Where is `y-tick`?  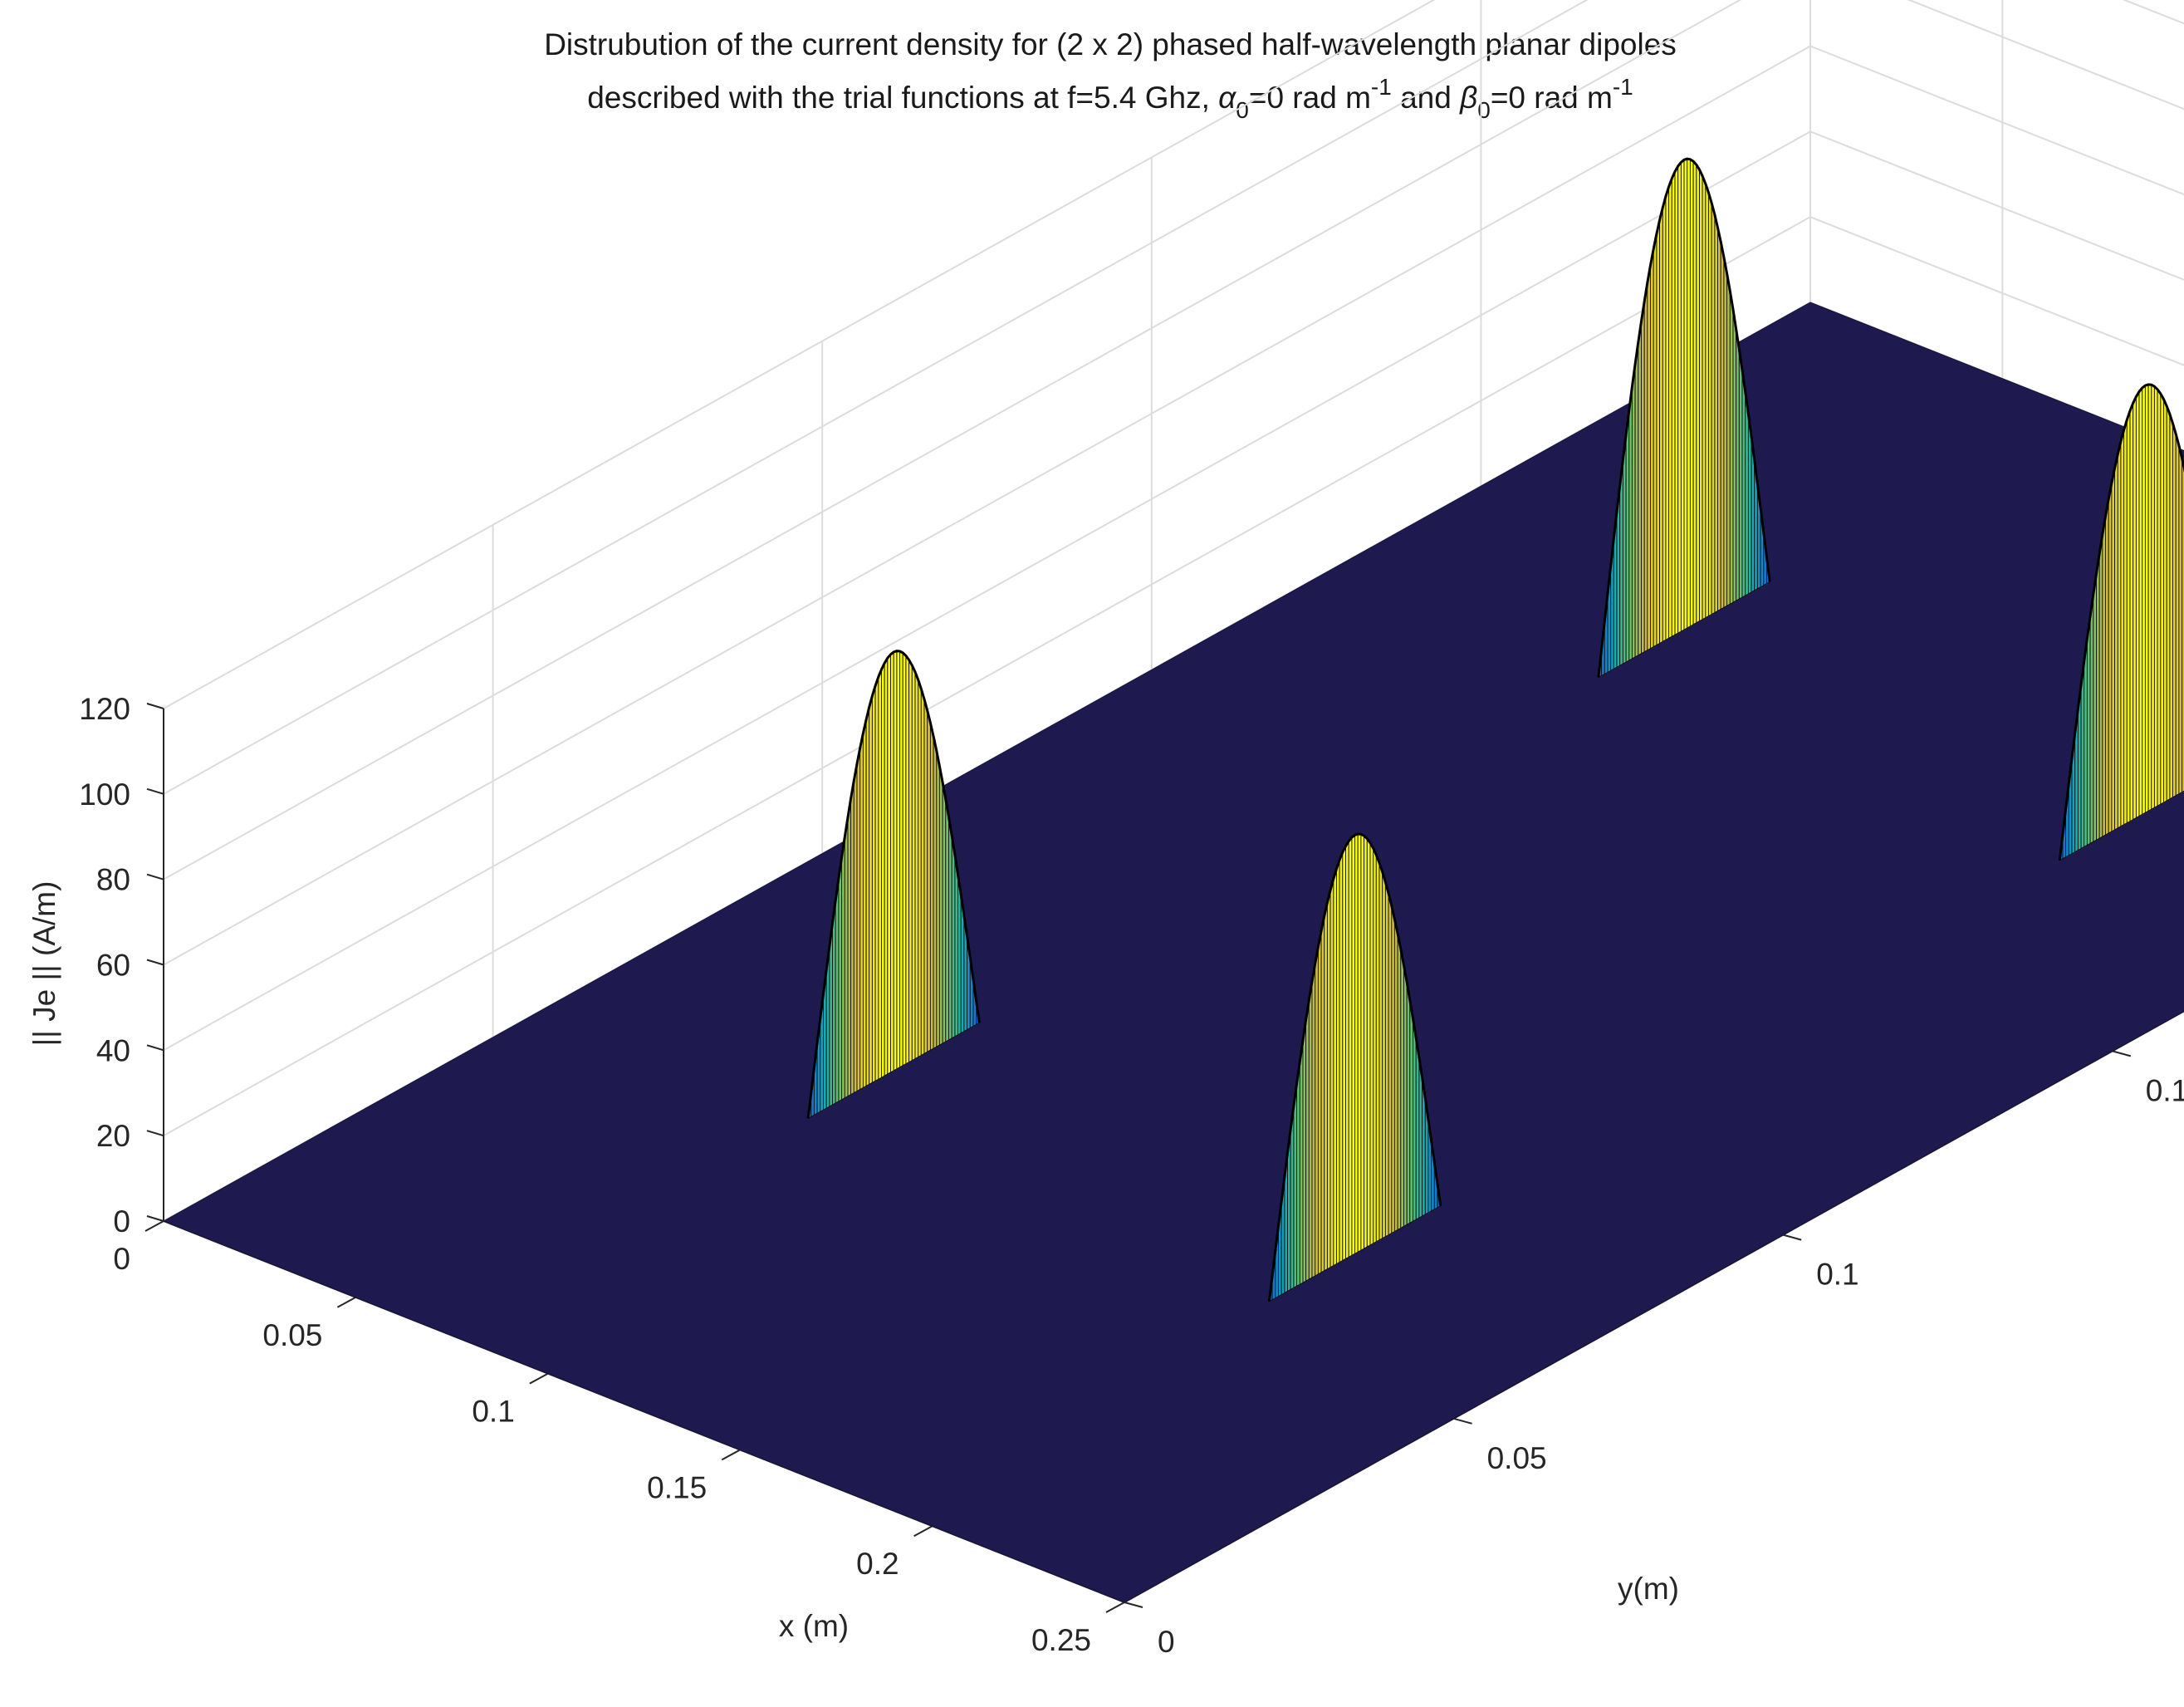 y-tick is located at coordinates (1133, 1605).